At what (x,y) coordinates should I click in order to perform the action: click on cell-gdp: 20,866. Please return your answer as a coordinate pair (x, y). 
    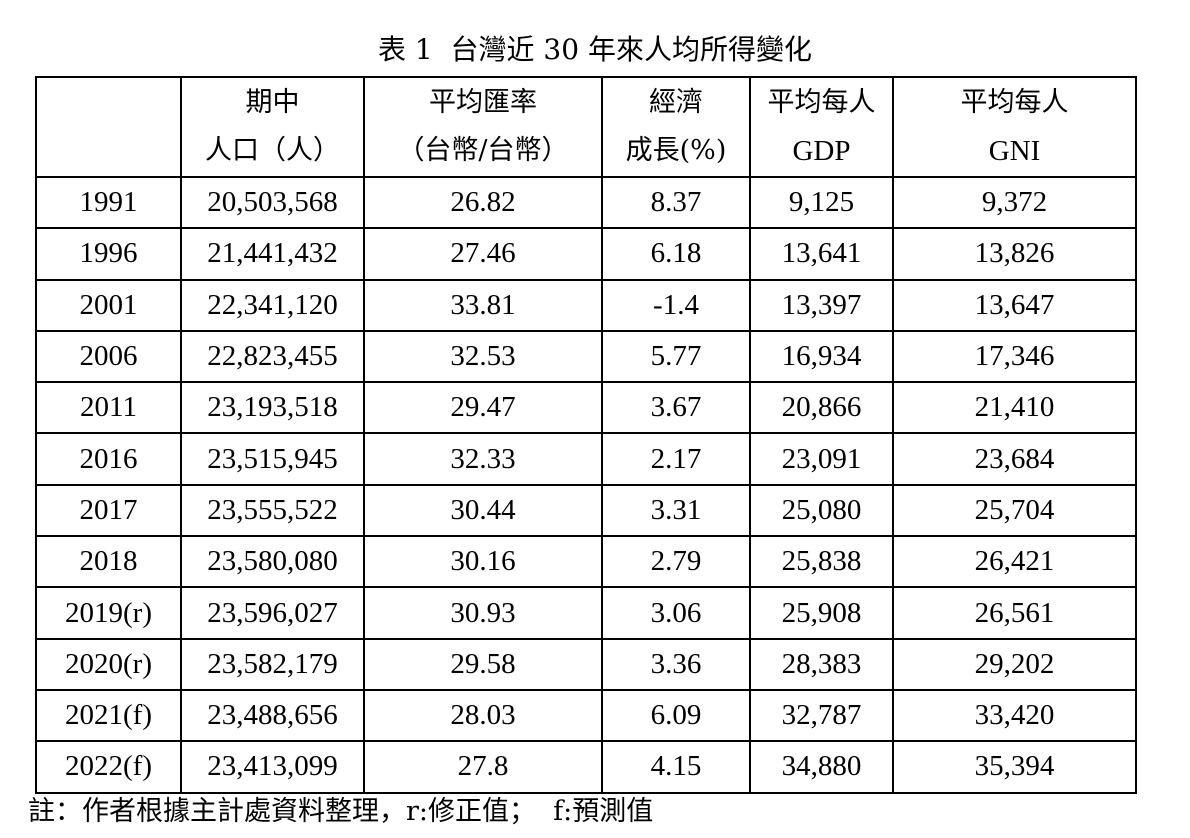
    Looking at the image, I should click on (821, 408).